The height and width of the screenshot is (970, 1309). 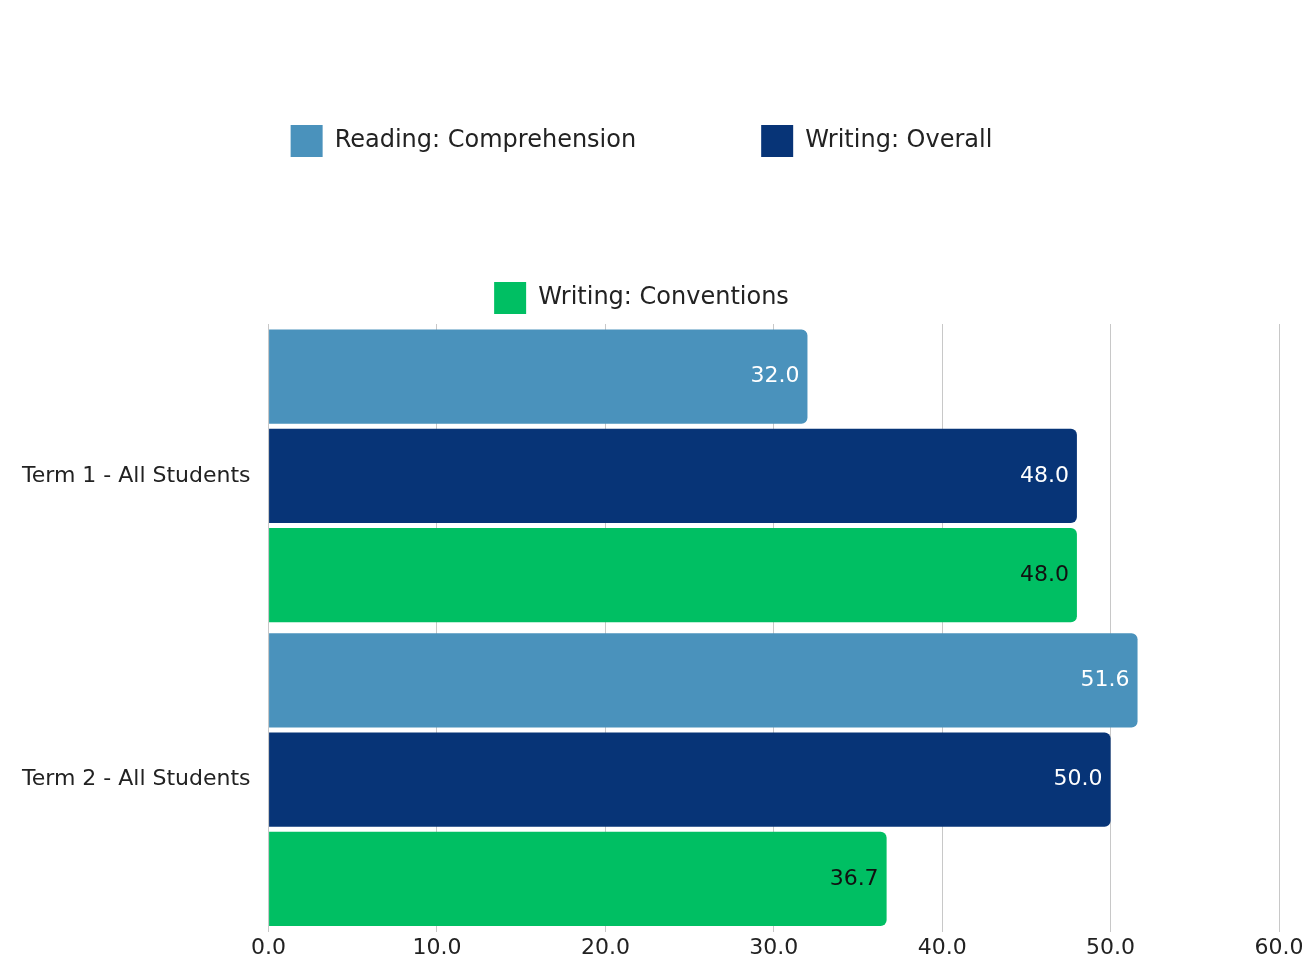 What do you see at coordinates (135, 778) in the screenshot?
I see `y-tick-label: Term 2 - All Students` at bounding box center [135, 778].